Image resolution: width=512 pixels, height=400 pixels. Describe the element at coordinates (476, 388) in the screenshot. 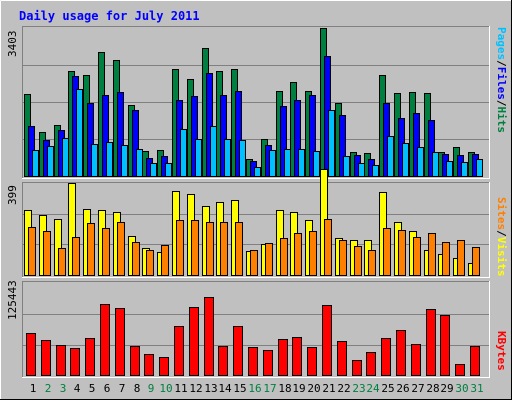

I see `day-label-31: 31` at that location.